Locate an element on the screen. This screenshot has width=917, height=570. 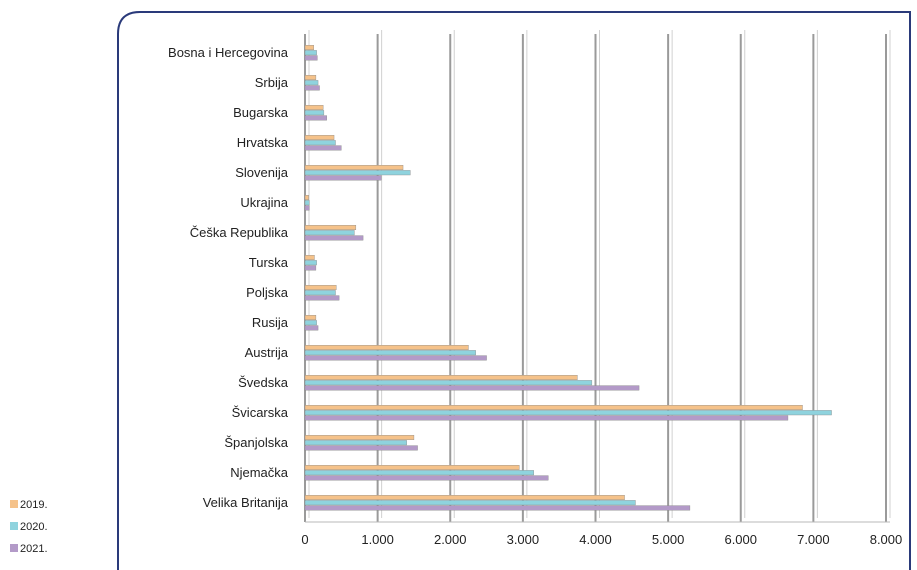
bar-hrvatska-2019 is located at coordinates (319, 137).